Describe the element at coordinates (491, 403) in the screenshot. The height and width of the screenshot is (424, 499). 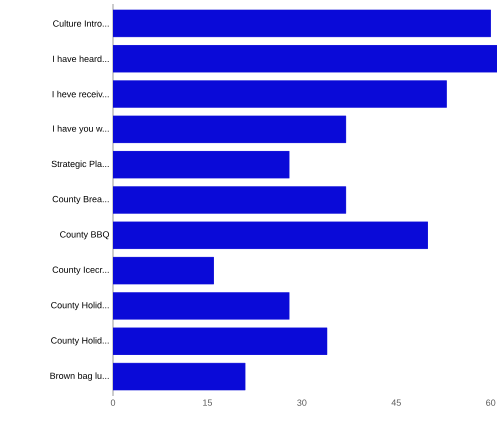
I see `x-tick-label: 60` at that location.